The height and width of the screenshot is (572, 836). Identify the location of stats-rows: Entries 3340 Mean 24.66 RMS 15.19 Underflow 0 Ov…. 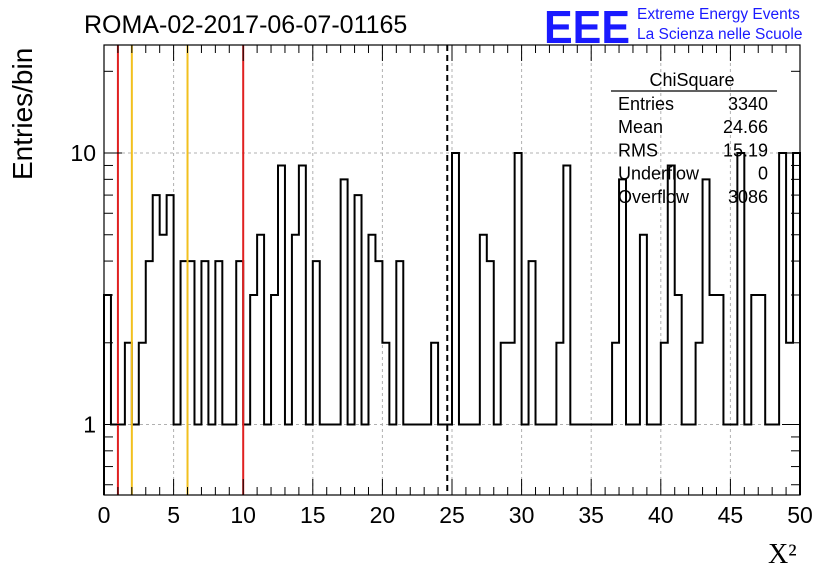
(693, 150).